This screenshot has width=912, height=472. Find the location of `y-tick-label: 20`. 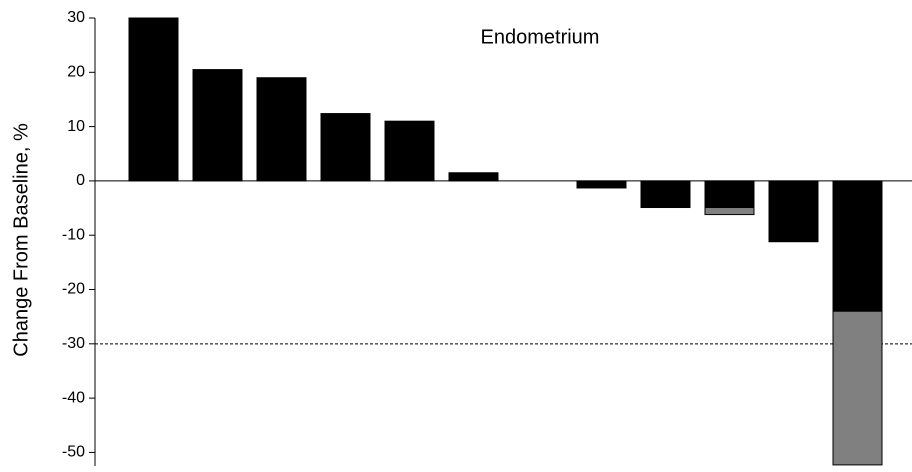

y-tick-label: 20 is located at coordinates (76, 72).